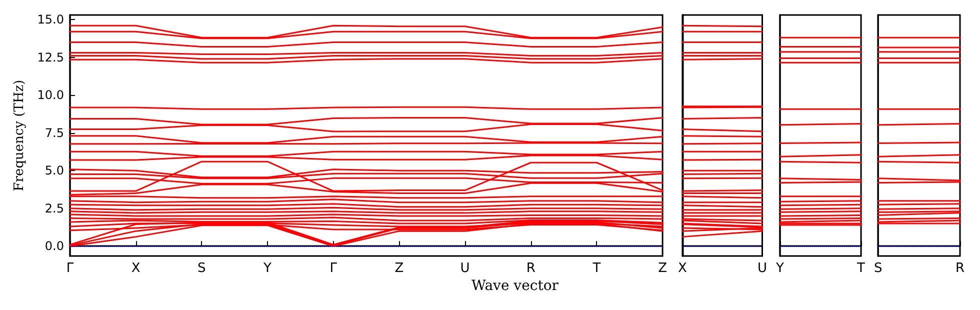 The width and height of the screenshot is (980, 310). Describe the element at coordinates (50, 57) in the screenshot. I see `y-tick-label: 12.5` at that location.